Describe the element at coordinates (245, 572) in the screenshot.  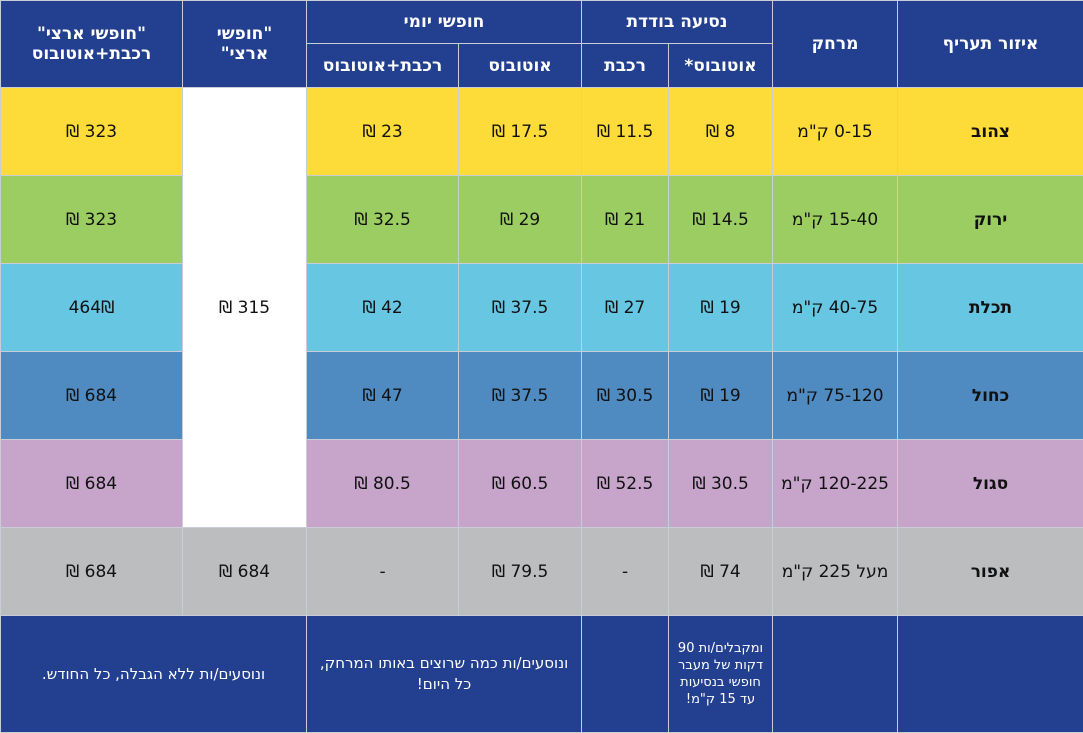
I see `national-free-cell: 684 ₪` at that location.